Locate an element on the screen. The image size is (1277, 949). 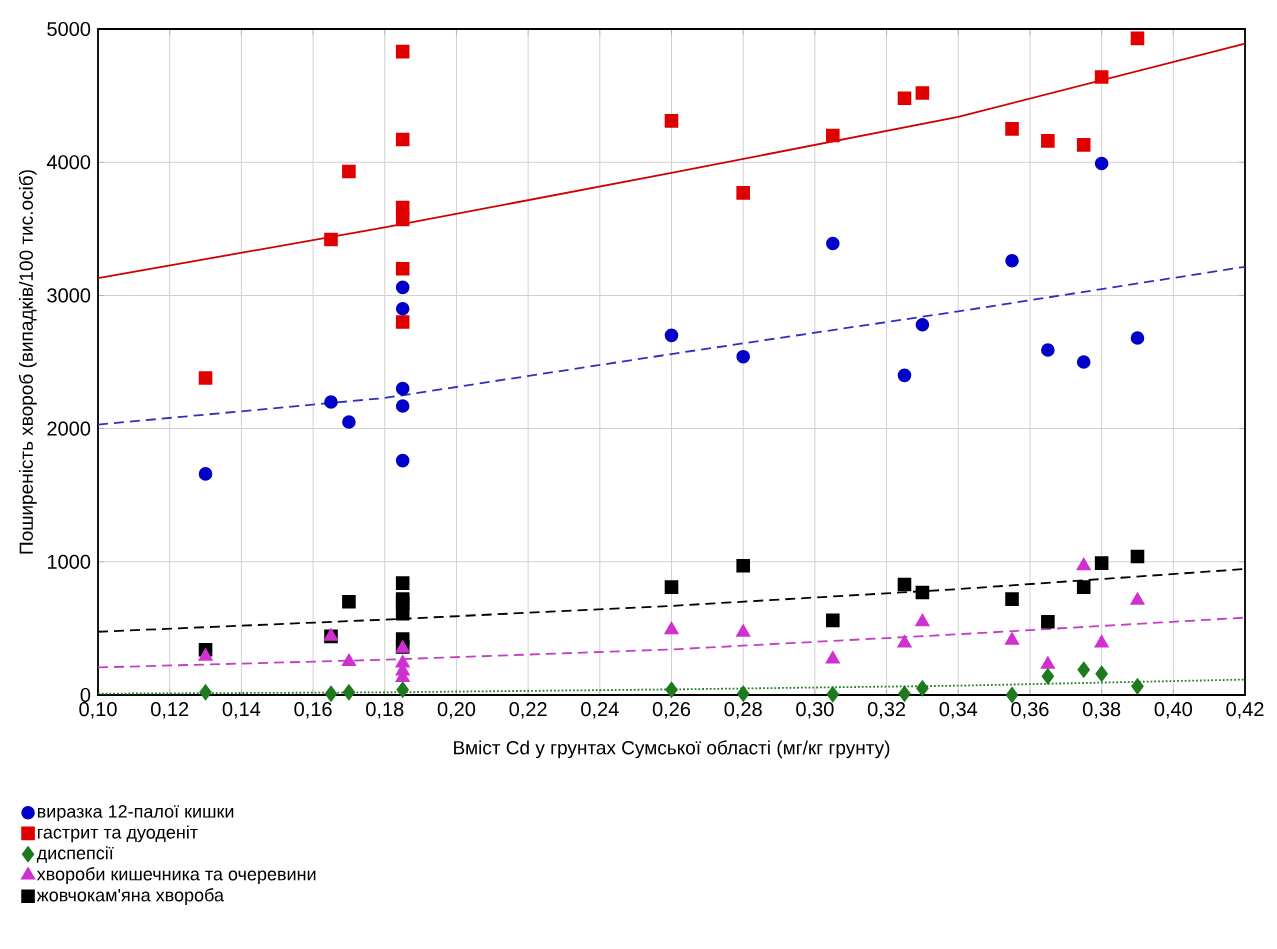
y-tick-label: 4000 is located at coordinates (68, 162).